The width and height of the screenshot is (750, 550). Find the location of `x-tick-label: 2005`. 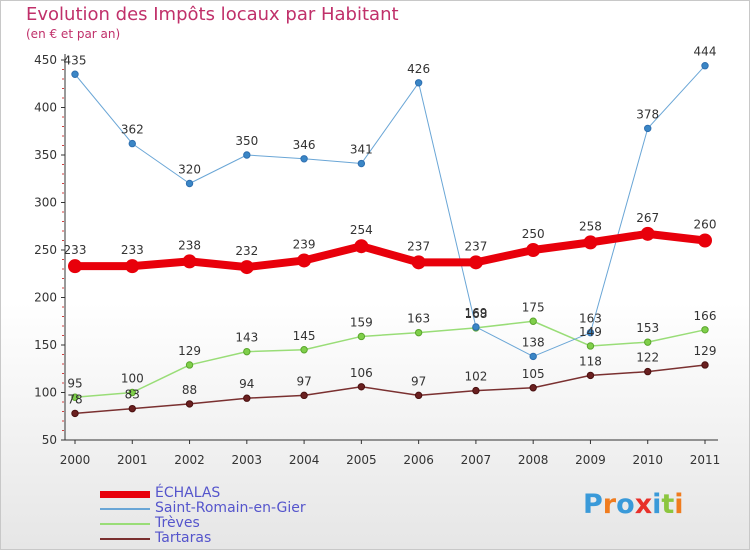

x-tick-label: 2005 is located at coordinates (361, 460).